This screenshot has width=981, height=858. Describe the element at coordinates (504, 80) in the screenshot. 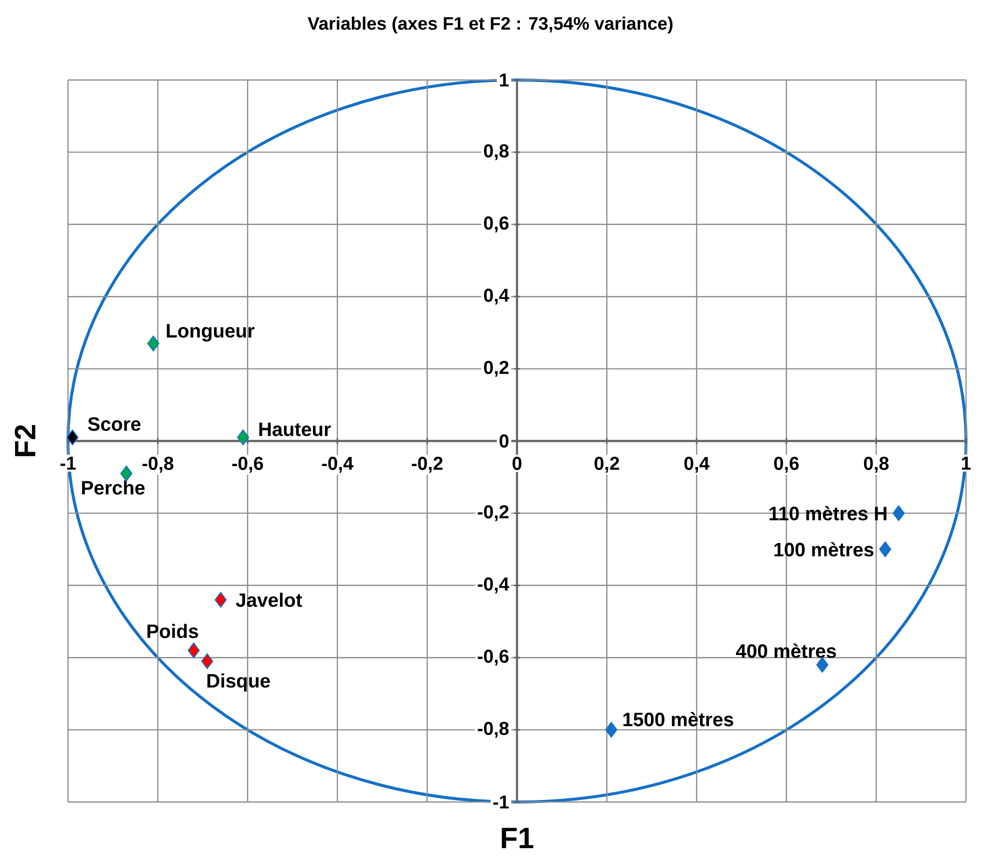

I see `y-tick-label: 1` at that location.